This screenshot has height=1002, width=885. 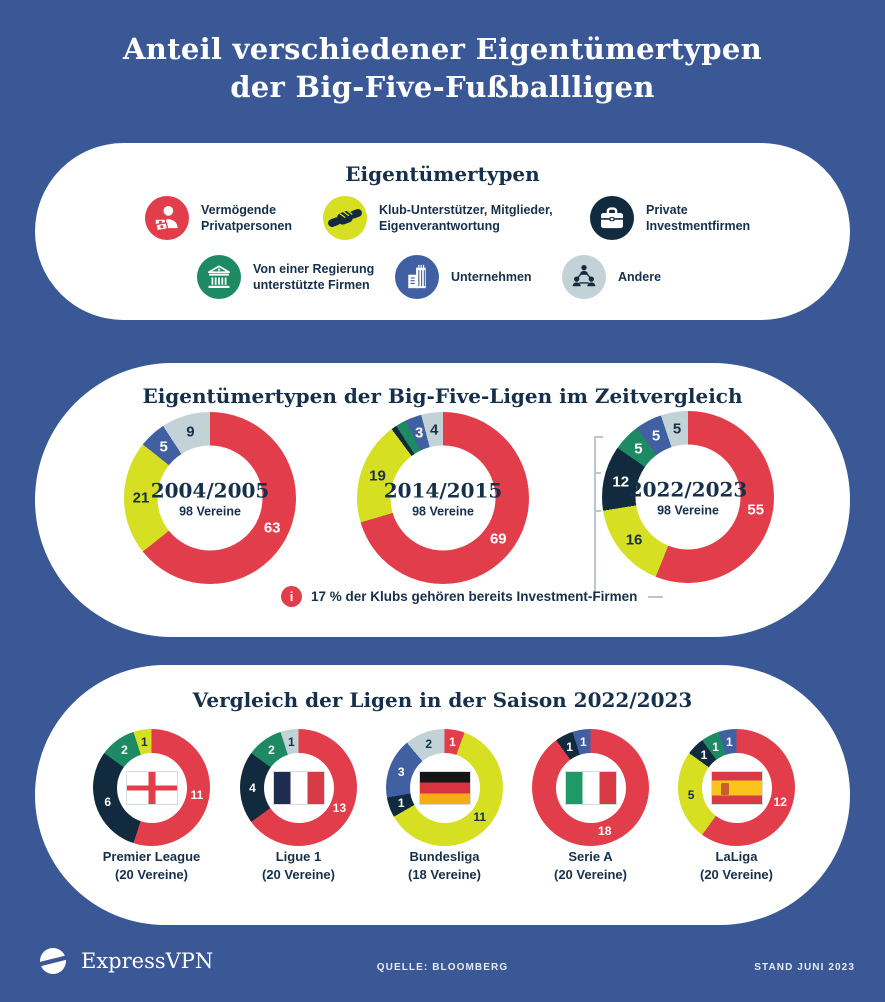 I want to click on donut-hole: 2014/2015 98 Vereine, so click(x=443, y=498).